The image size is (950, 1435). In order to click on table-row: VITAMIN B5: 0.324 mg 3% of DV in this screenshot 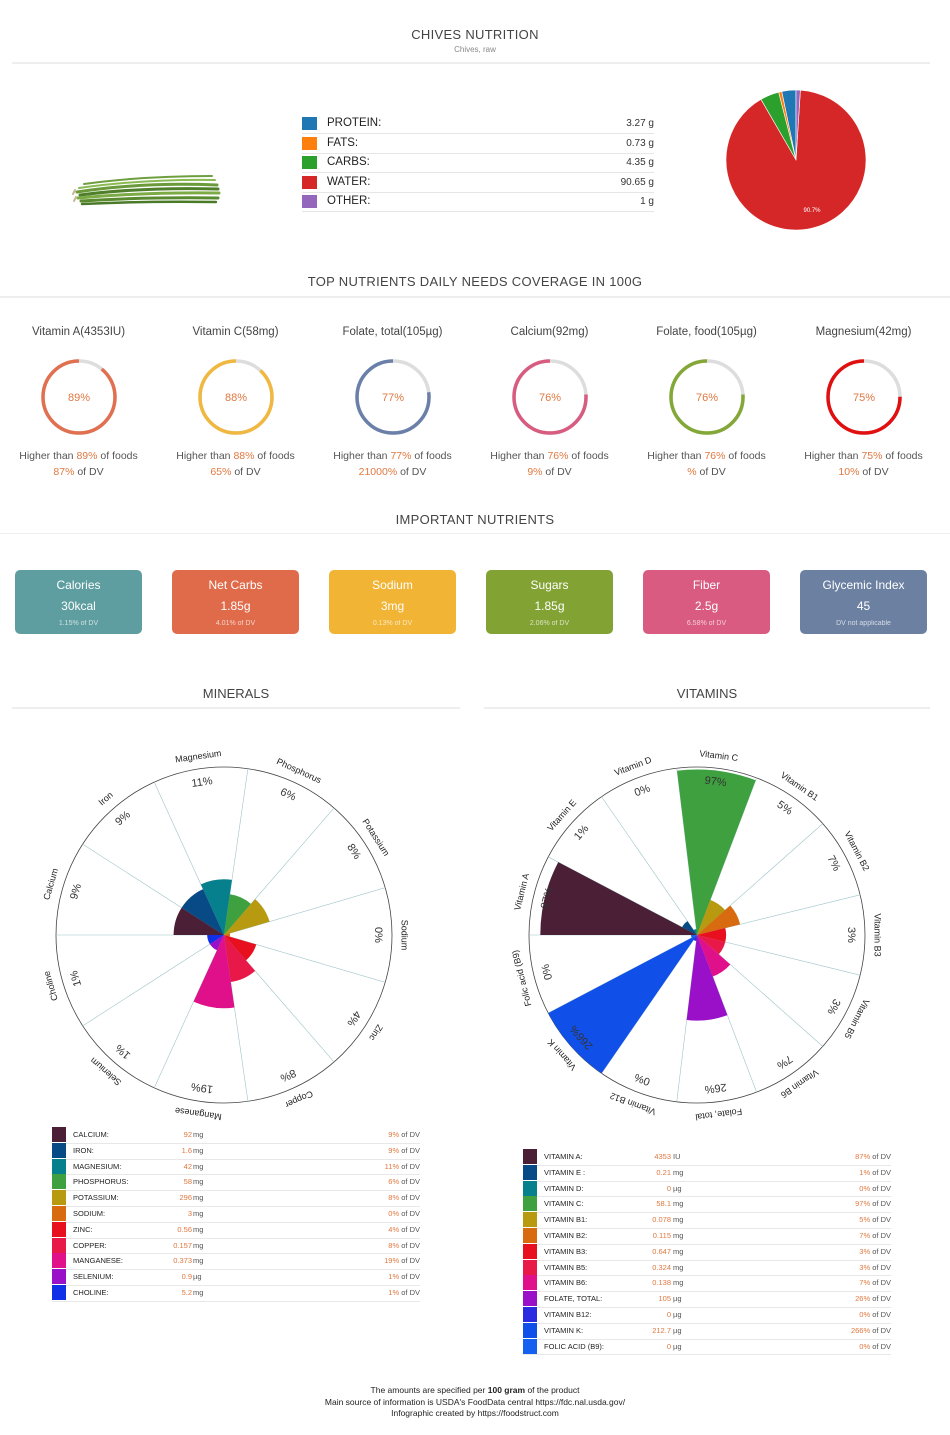, I will do `click(707, 1268)`.